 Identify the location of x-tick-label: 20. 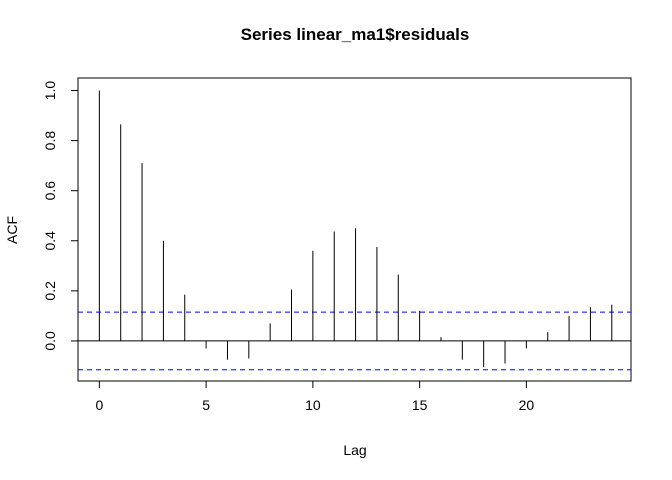
(527, 405).